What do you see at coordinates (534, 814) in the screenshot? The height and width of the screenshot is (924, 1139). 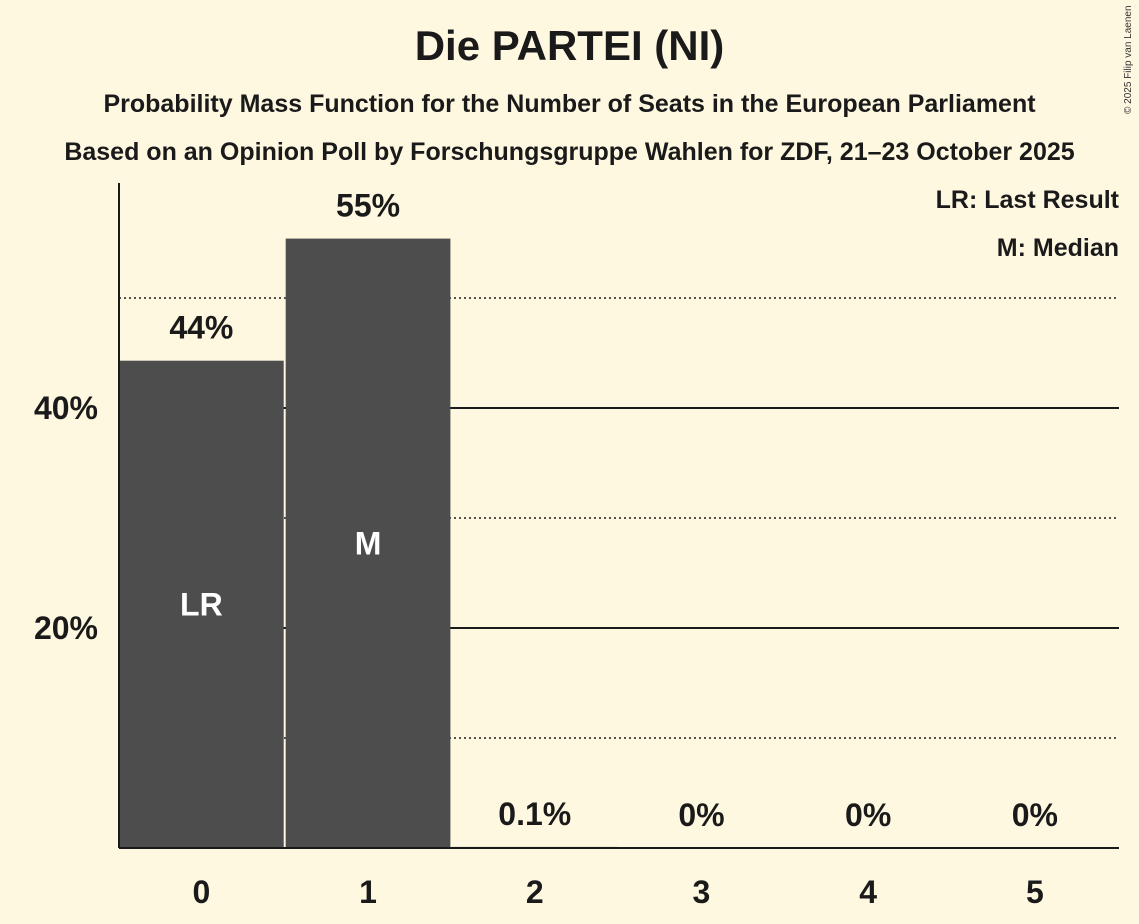 I see `value-label: 0.1%` at bounding box center [534, 814].